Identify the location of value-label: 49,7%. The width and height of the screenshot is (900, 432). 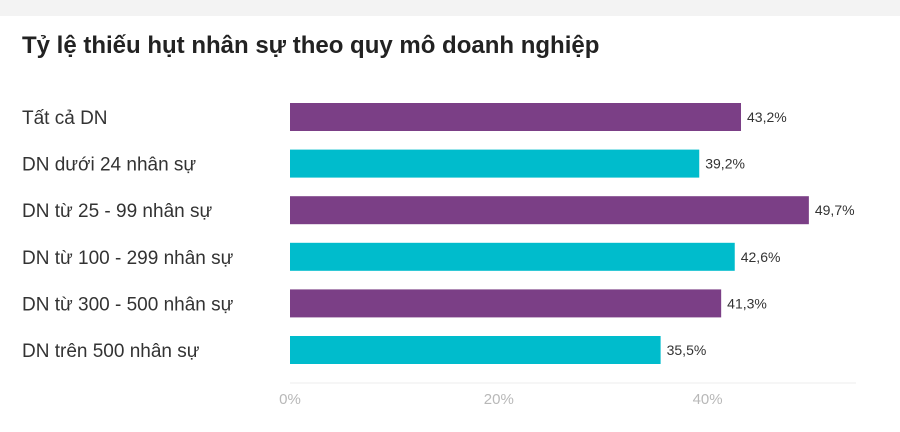
(835, 210).